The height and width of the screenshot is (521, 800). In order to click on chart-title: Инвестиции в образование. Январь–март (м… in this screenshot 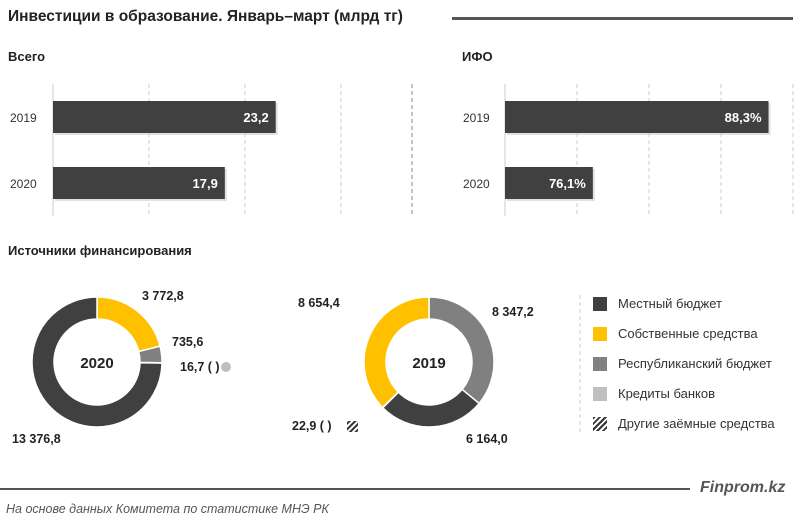, I will do `click(205, 16)`.